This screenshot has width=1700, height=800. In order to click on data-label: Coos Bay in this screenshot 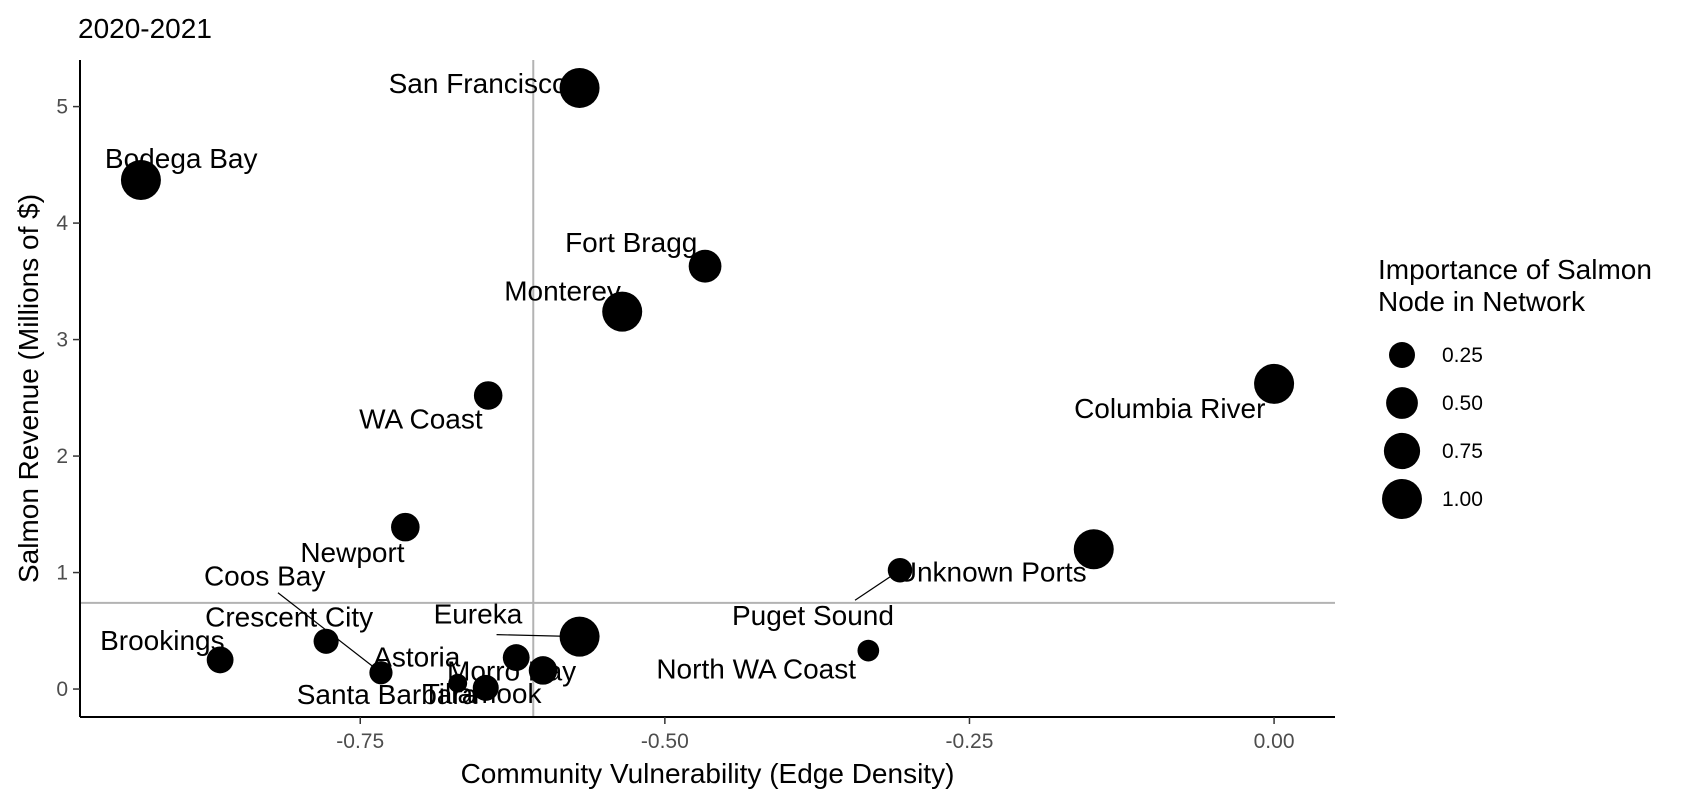, I will do `click(264, 576)`.